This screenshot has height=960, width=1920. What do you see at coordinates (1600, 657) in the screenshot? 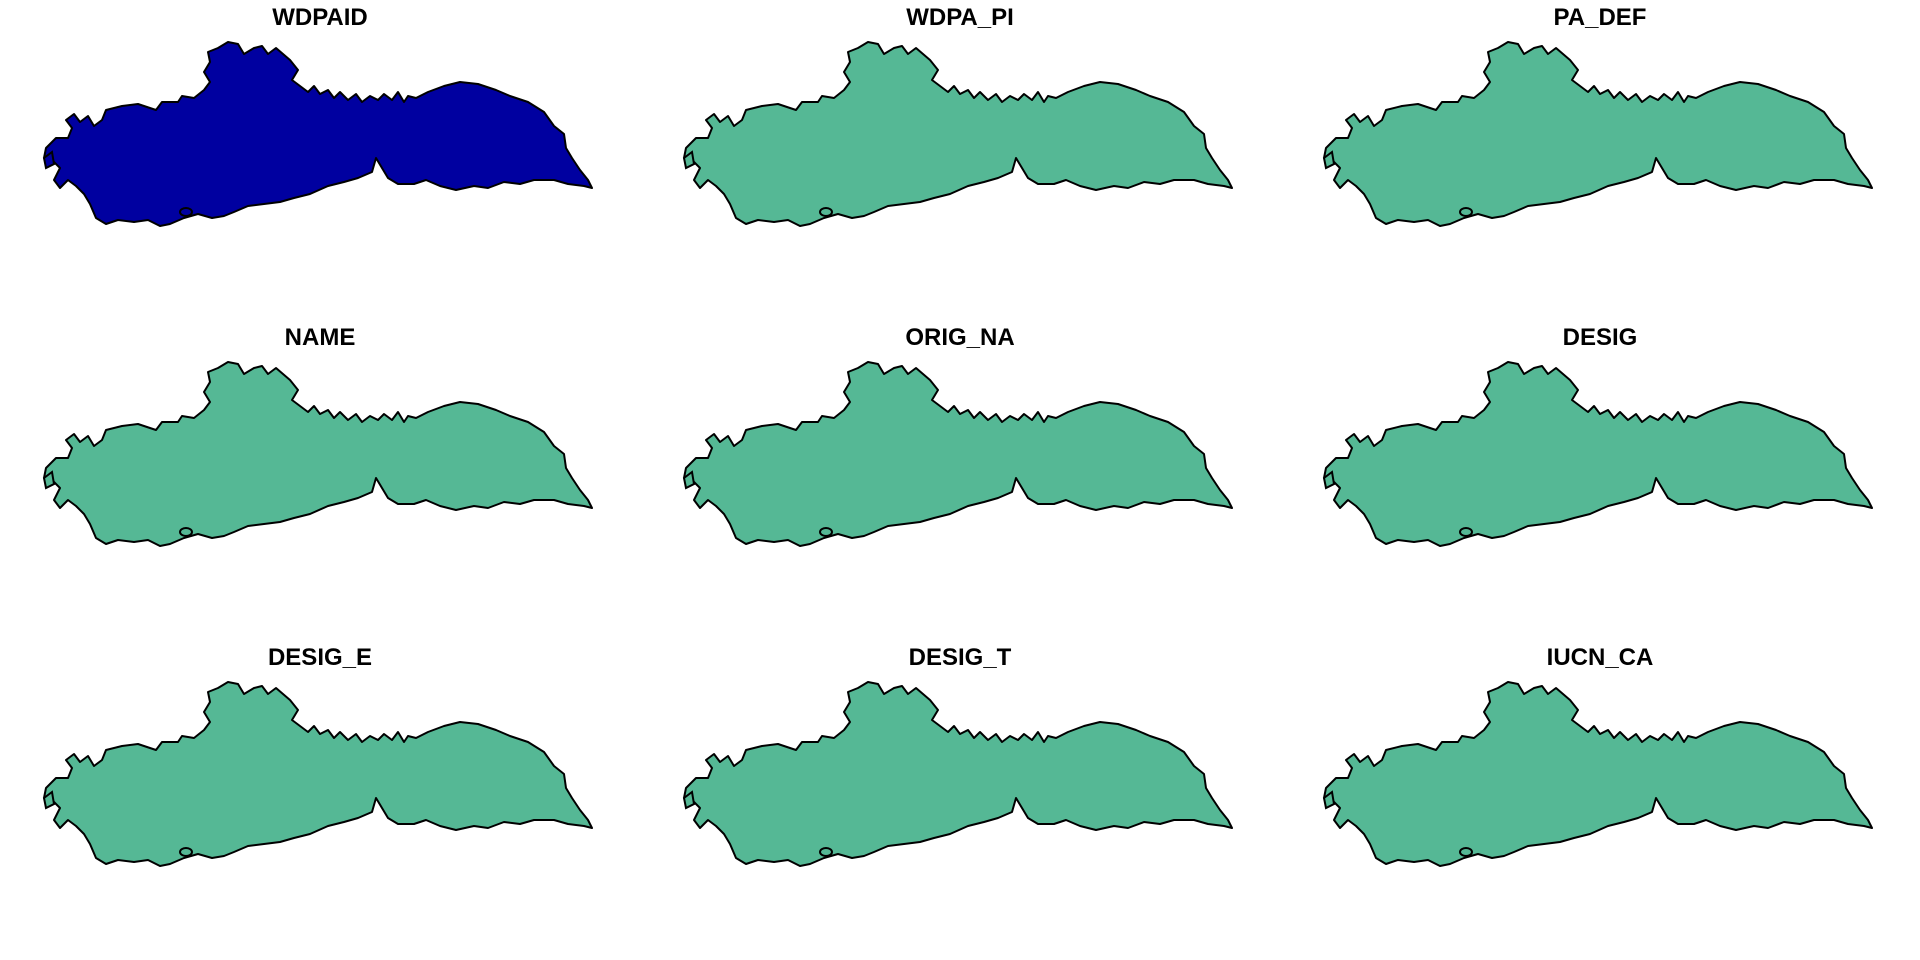
I see `panel-title: IUCN_CA` at bounding box center [1600, 657].